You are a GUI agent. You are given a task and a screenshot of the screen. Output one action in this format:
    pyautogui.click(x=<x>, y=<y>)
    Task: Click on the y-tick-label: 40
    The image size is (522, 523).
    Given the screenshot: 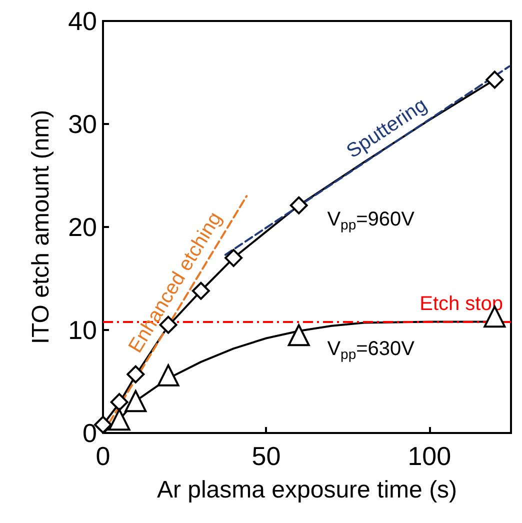 What is the action you would take?
    pyautogui.click(x=82, y=21)
    